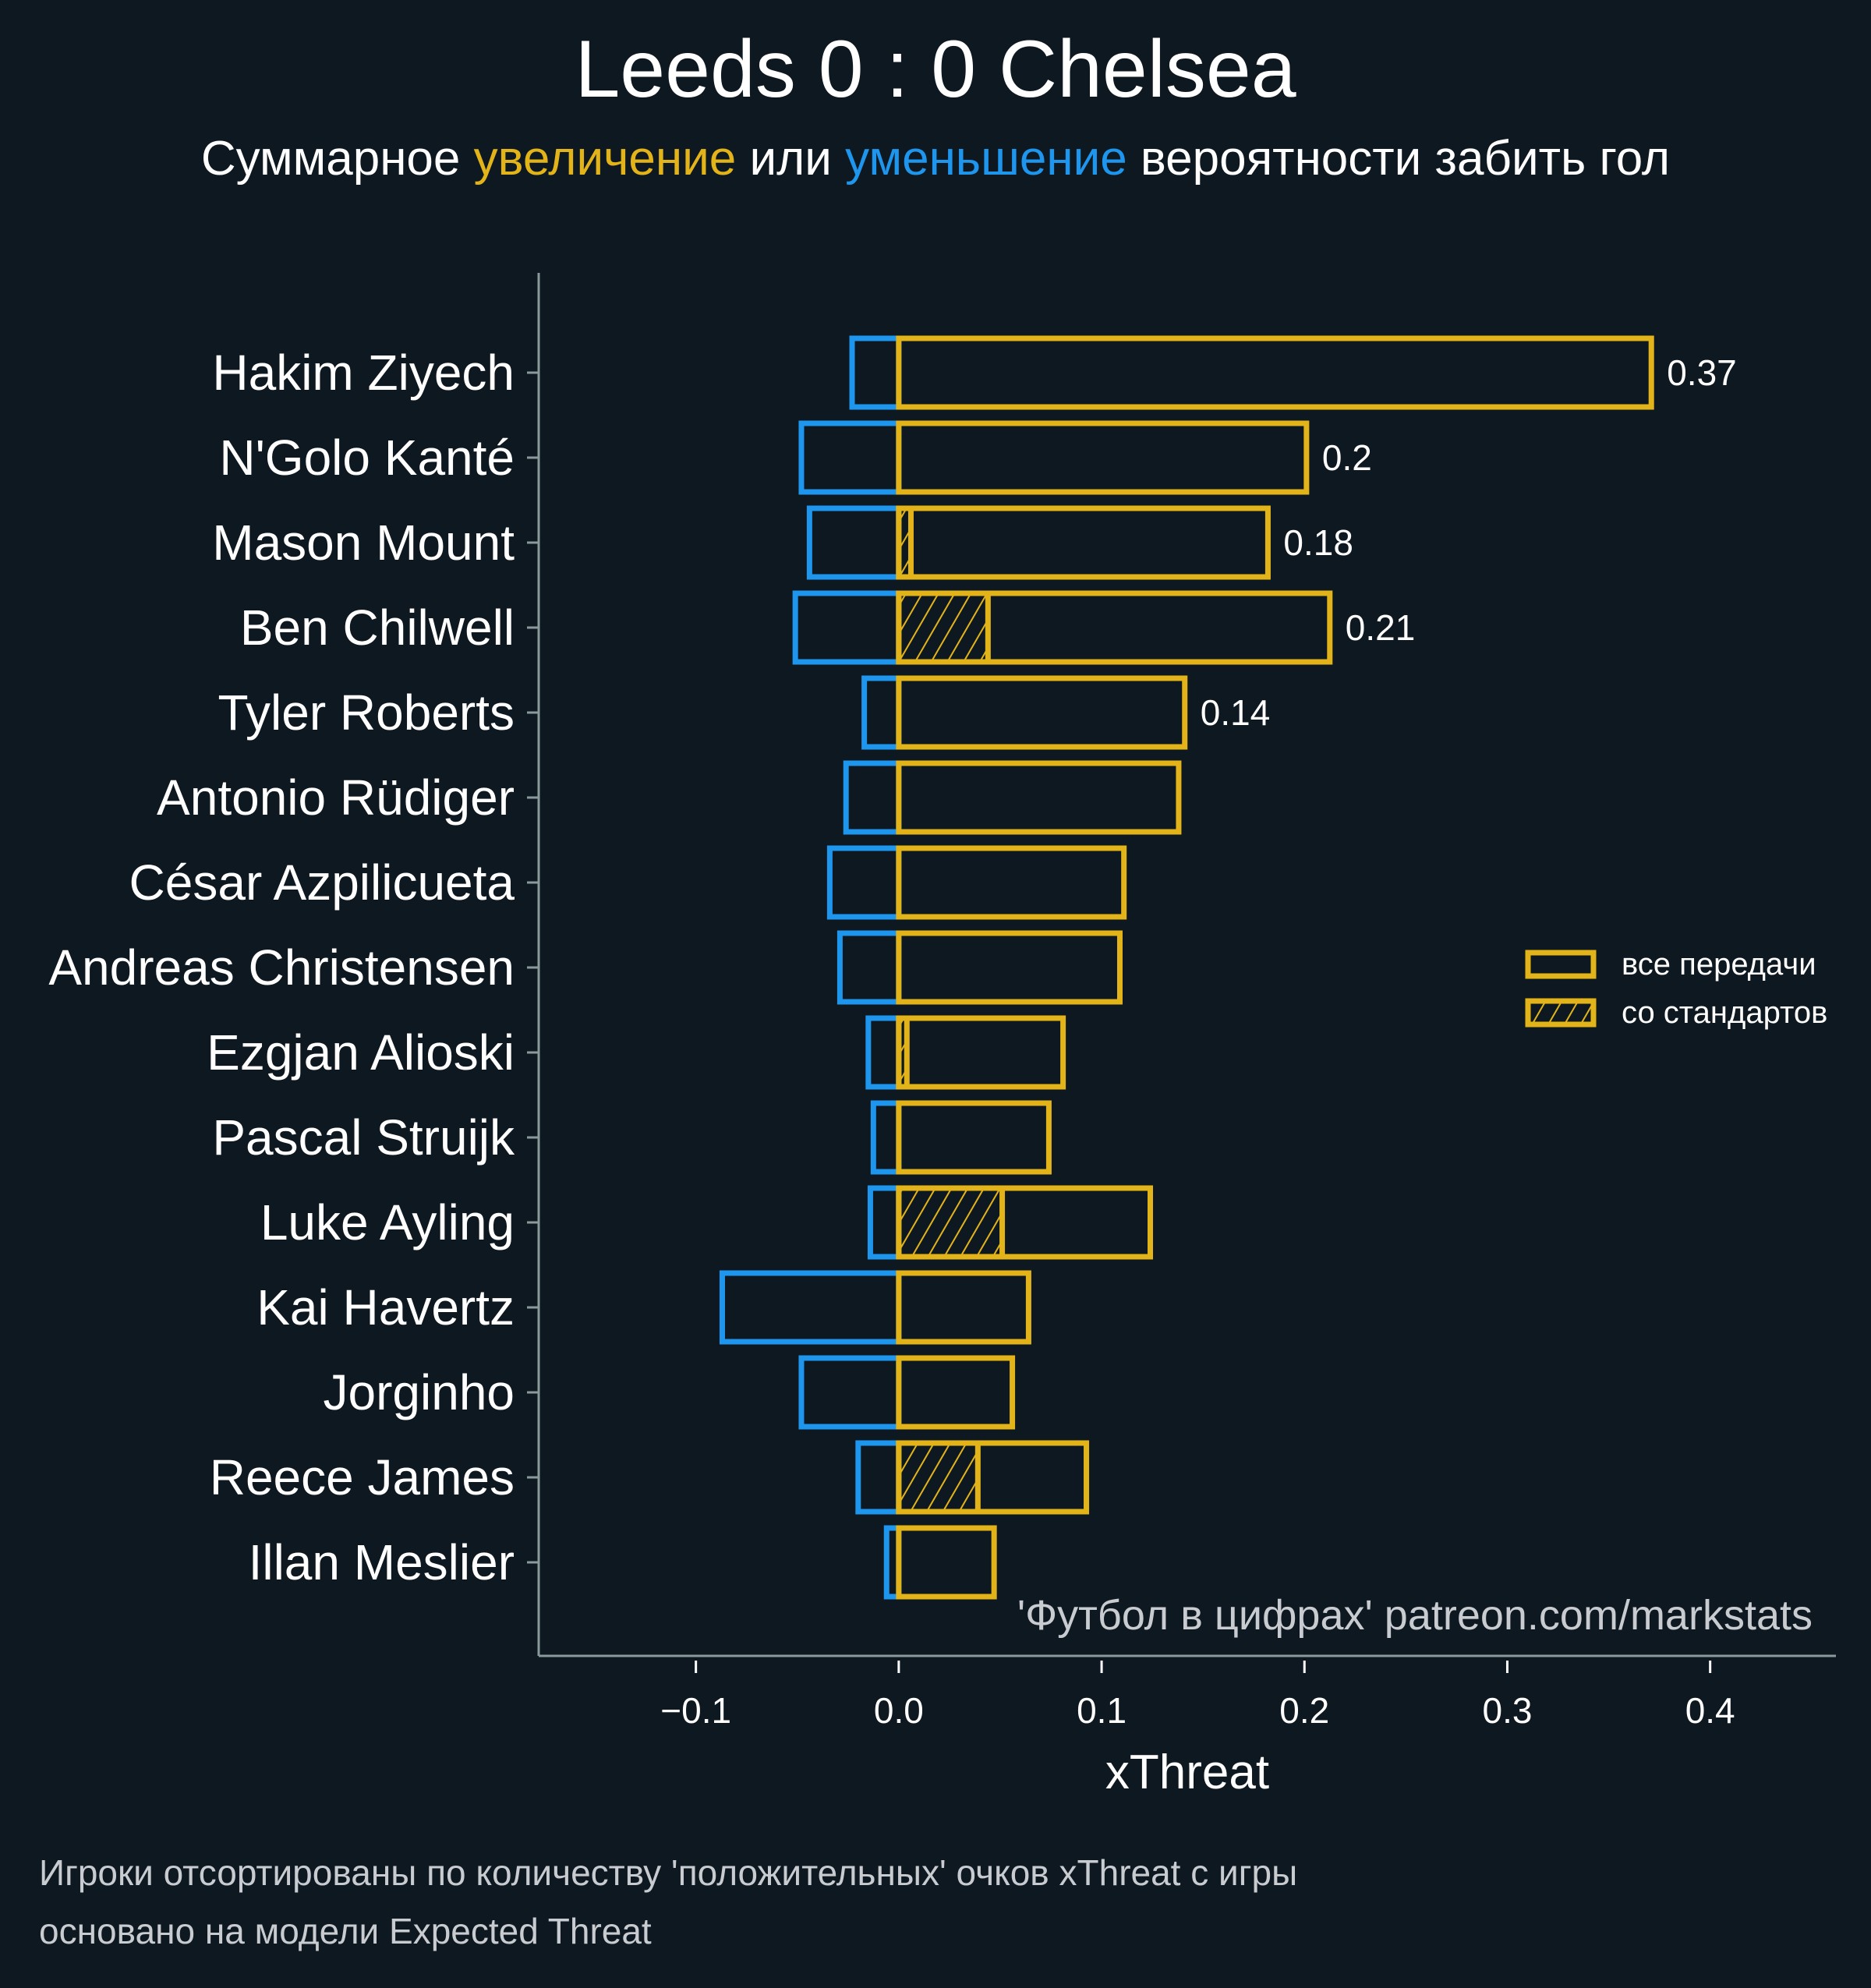 The height and width of the screenshot is (1988, 1871). What do you see at coordinates (336, 797) in the screenshot?
I see `y-tick-label: Antonio Rüdiger` at bounding box center [336, 797].